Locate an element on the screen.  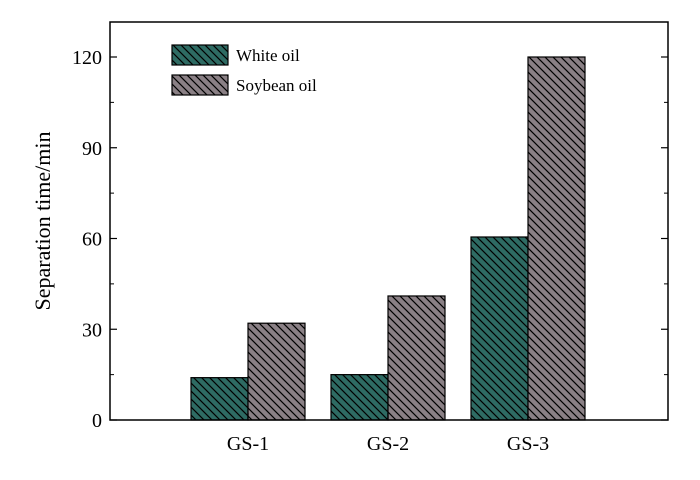
y-tick-label: 120 is located at coordinates (87, 58).